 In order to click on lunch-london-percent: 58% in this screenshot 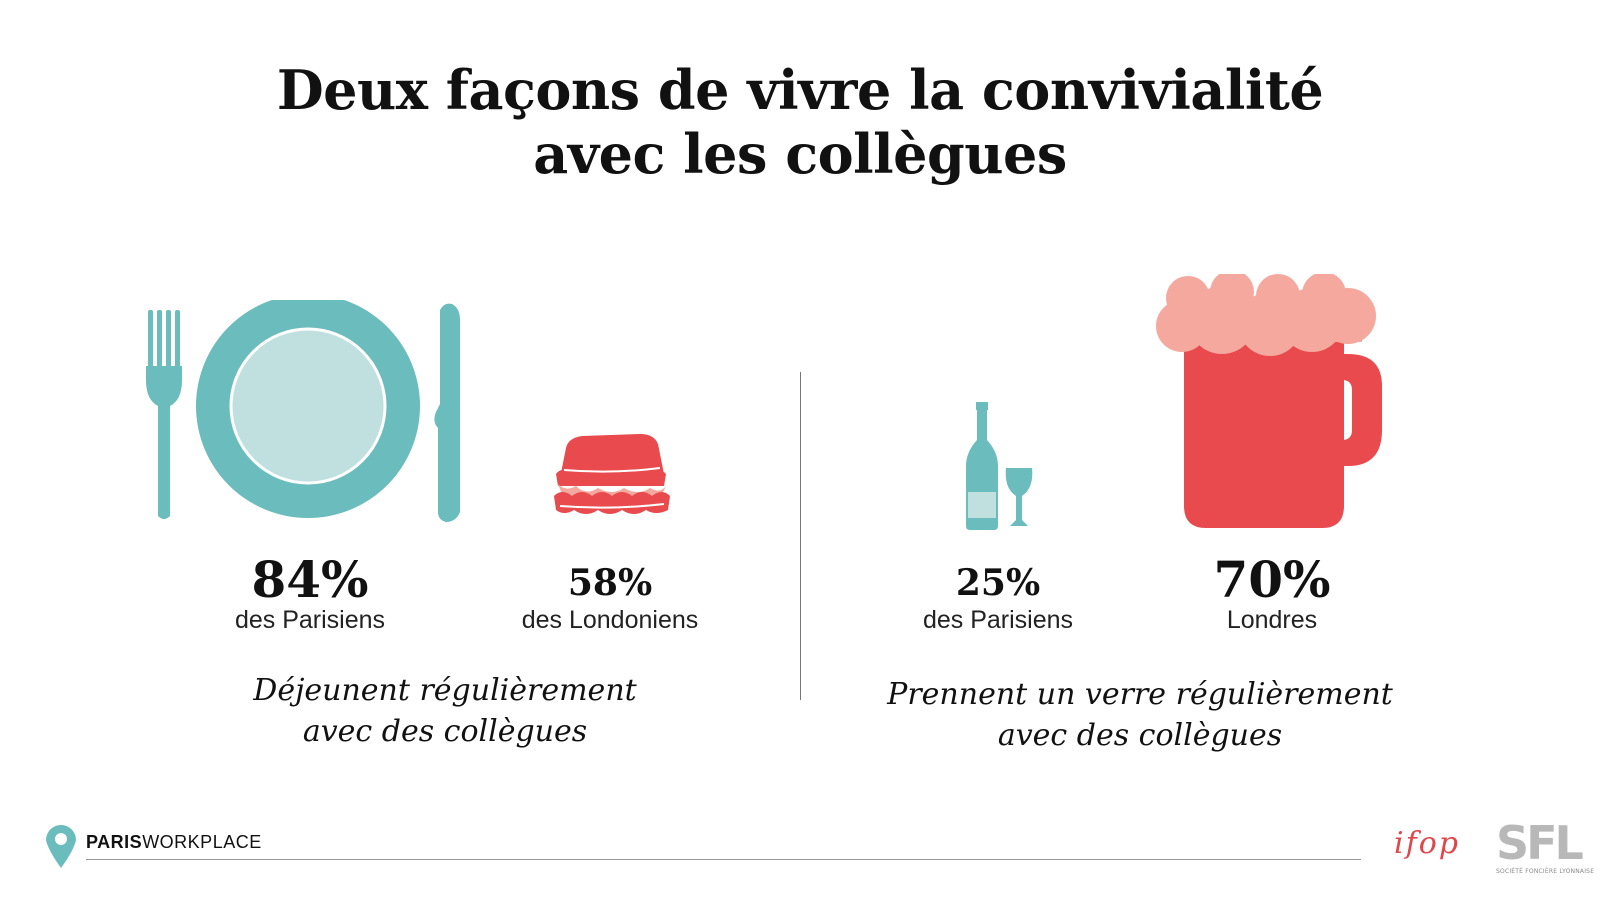, I will do `click(610, 583)`.